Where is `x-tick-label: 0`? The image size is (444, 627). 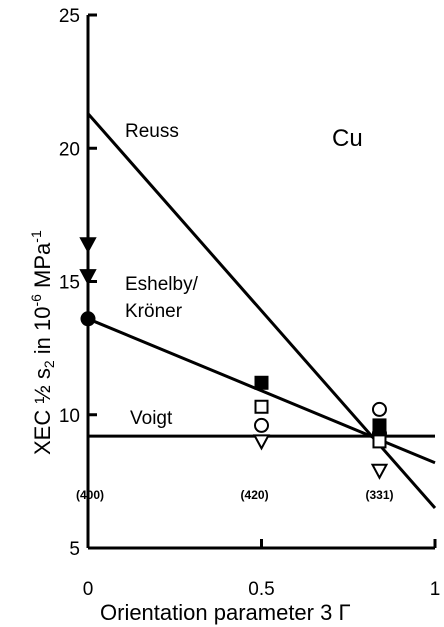
x-tick-label: 0 is located at coordinates (88, 589).